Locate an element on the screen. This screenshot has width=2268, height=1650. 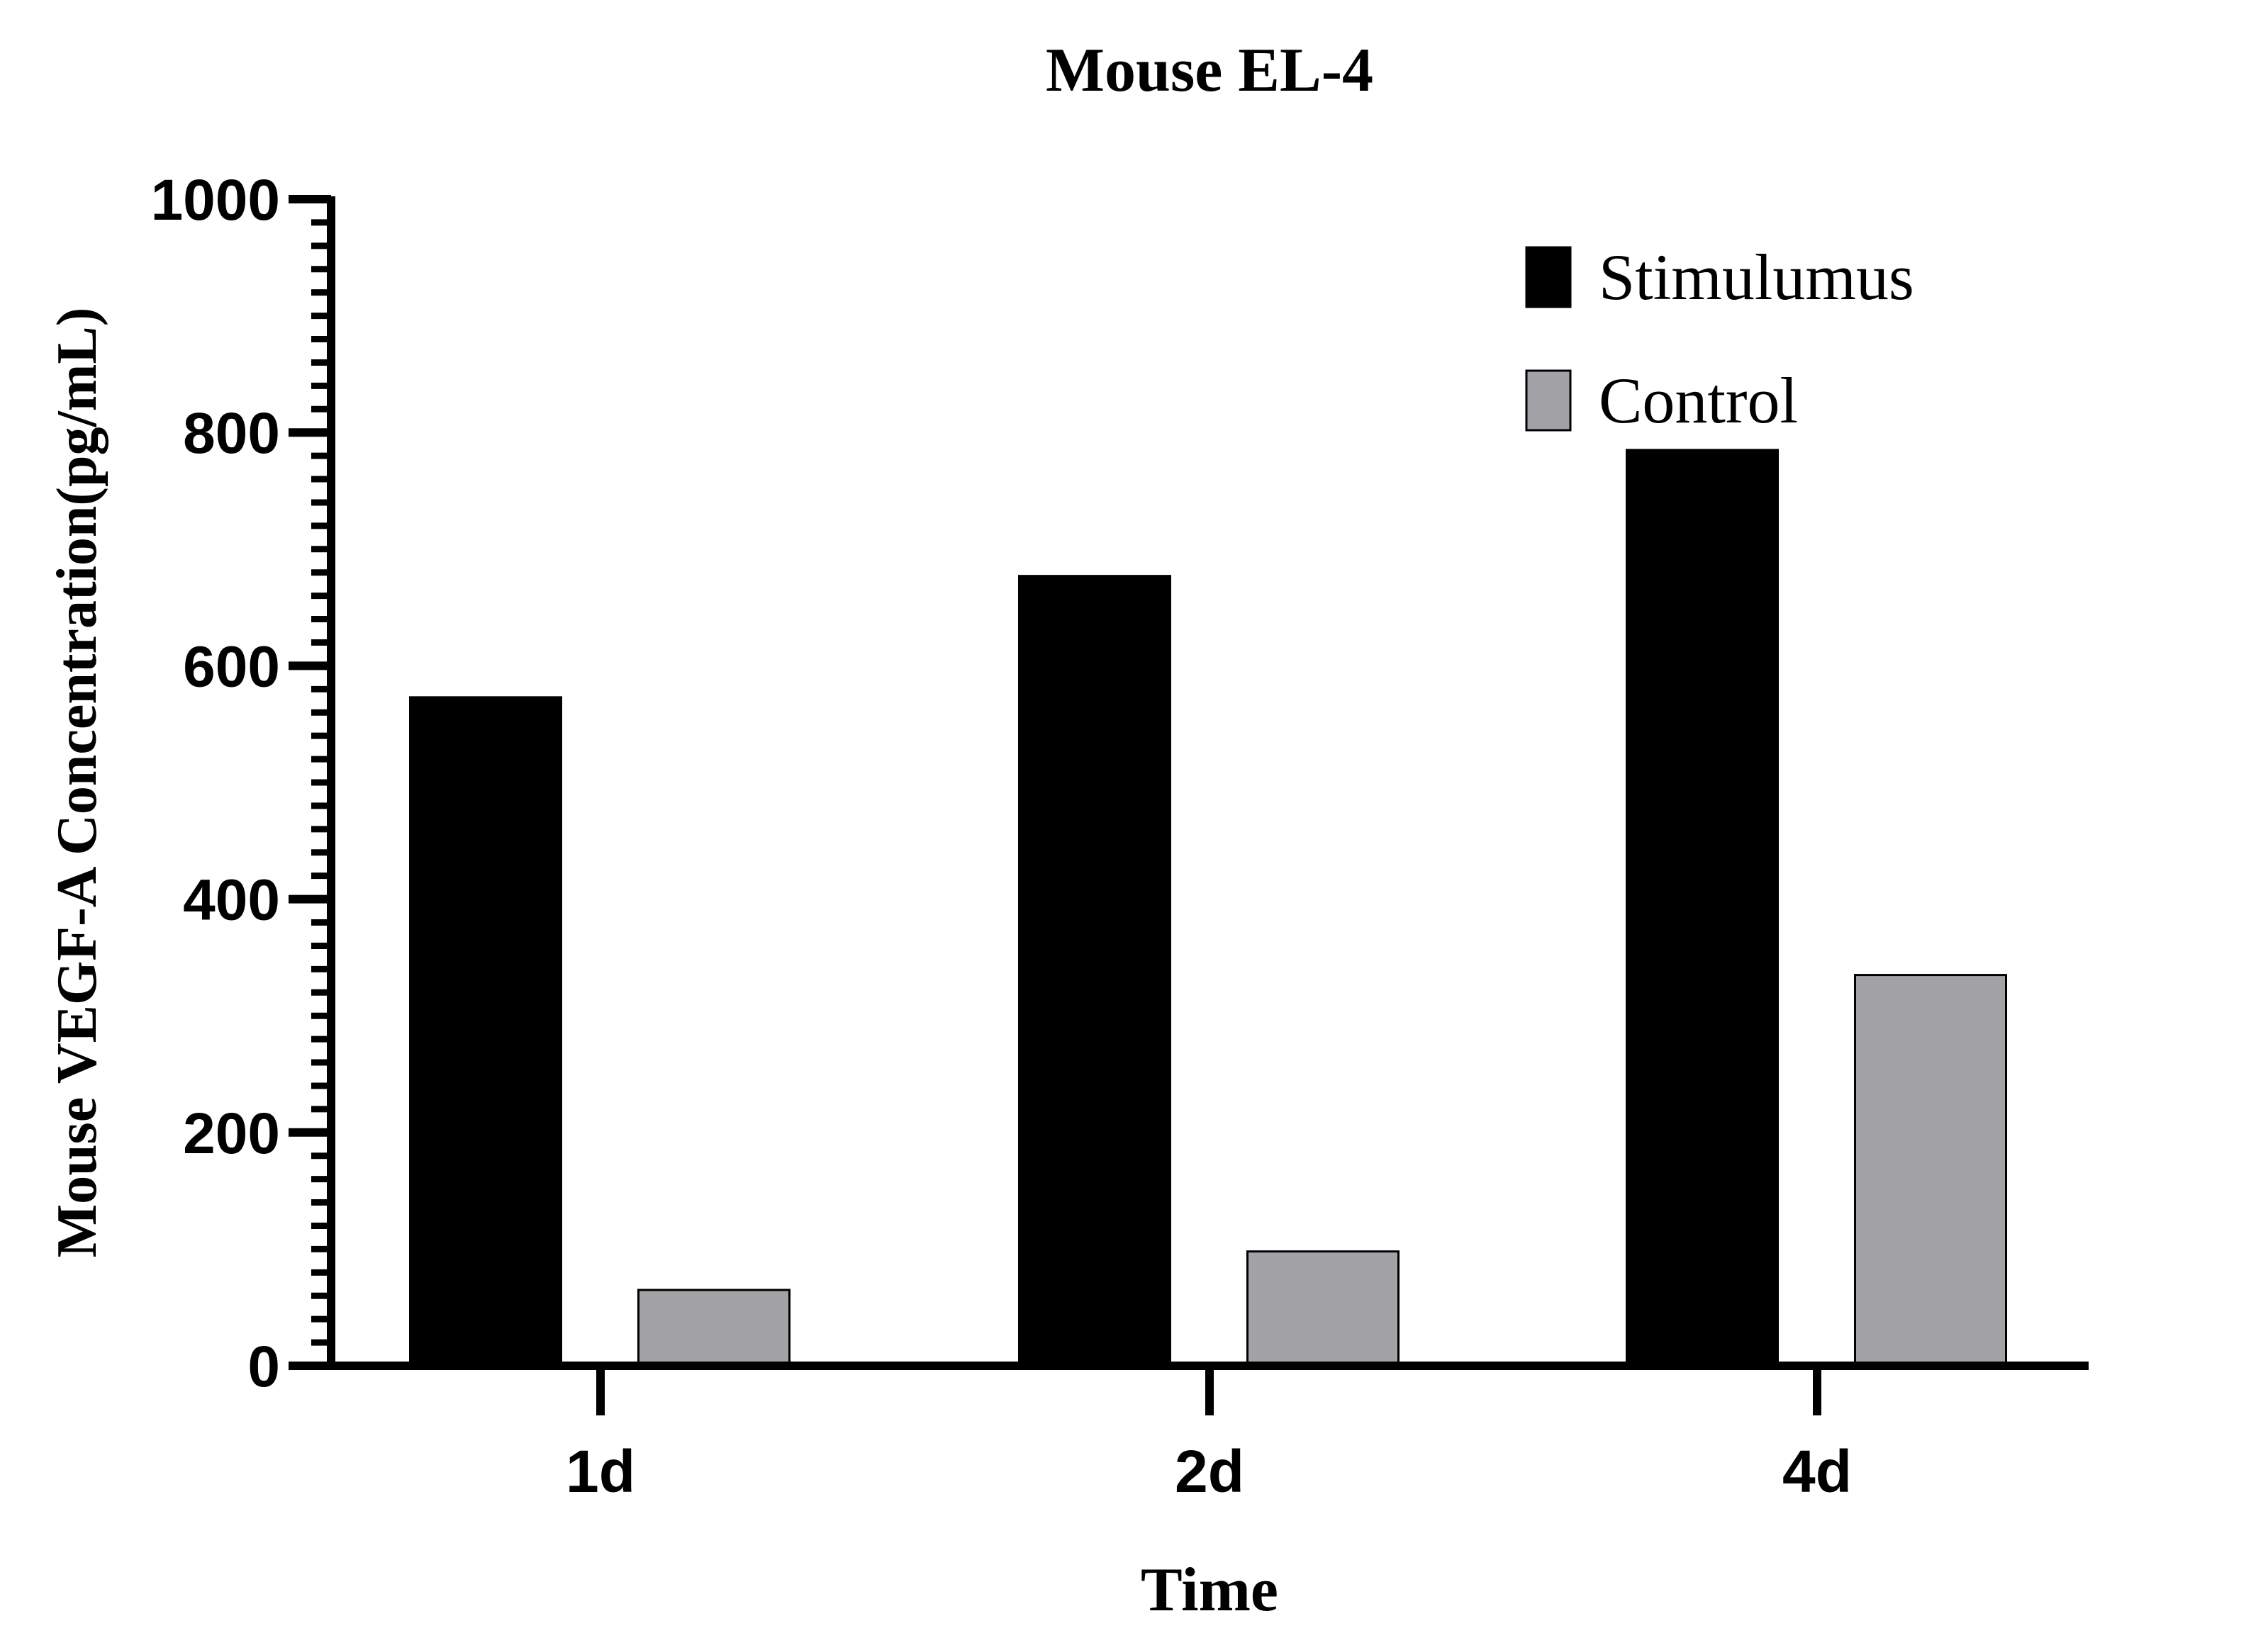
bar-control-2d is located at coordinates (1323, 1309).